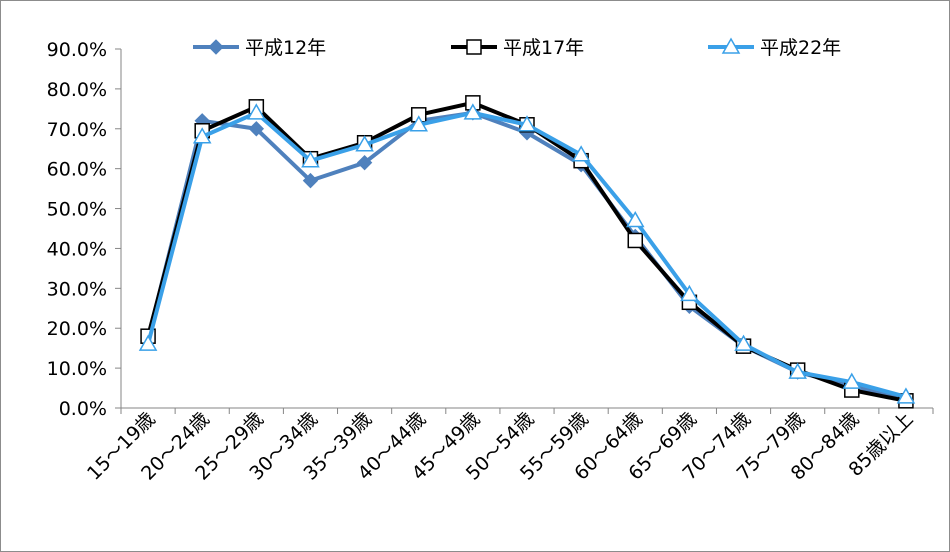  I want to click on y-tick-label: 50.0%, so click(77, 210).